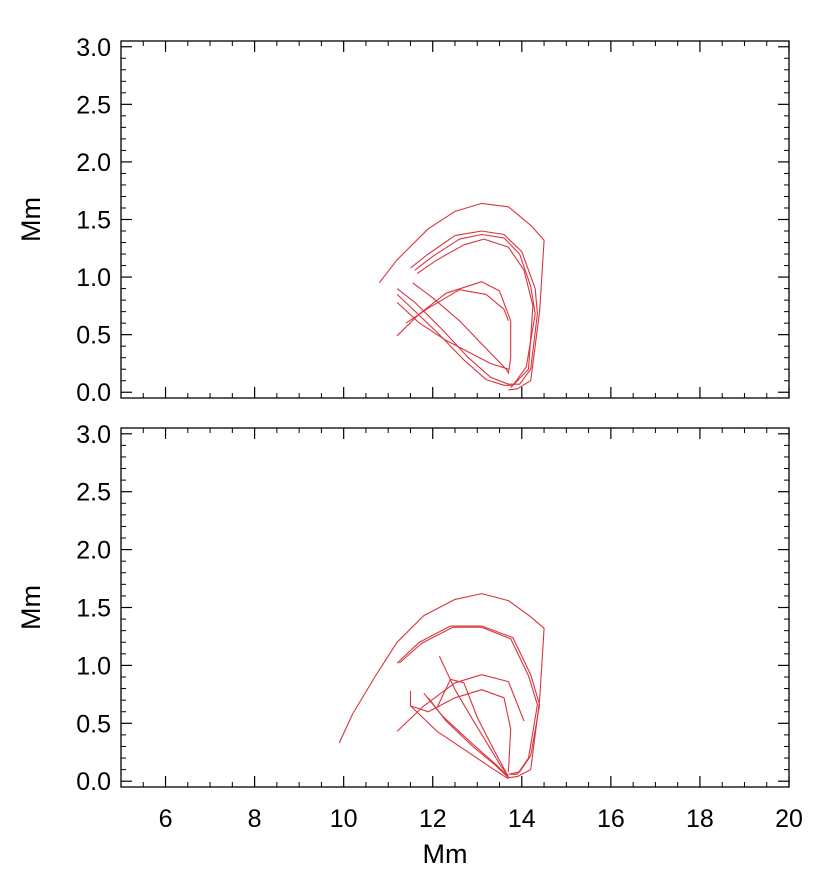 The height and width of the screenshot is (877, 829). What do you see at coordinates (344, 819) in the screenshot?
I see `x-tick-label: 10` at bounding box center [344, 819].